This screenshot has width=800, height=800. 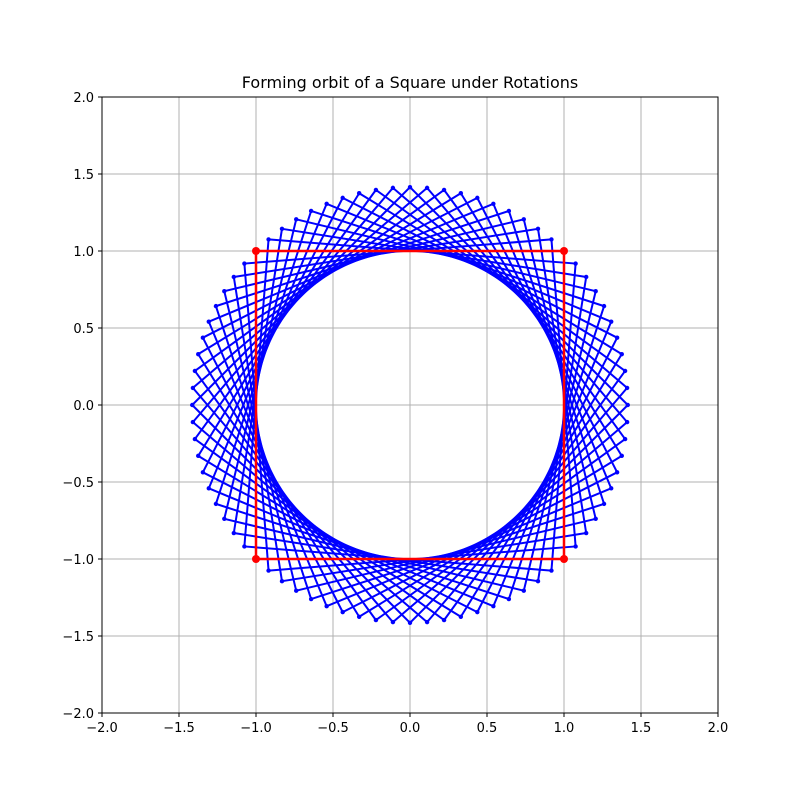 I want to click on x-tick-label: 1.0, so click(x=564, y=728).